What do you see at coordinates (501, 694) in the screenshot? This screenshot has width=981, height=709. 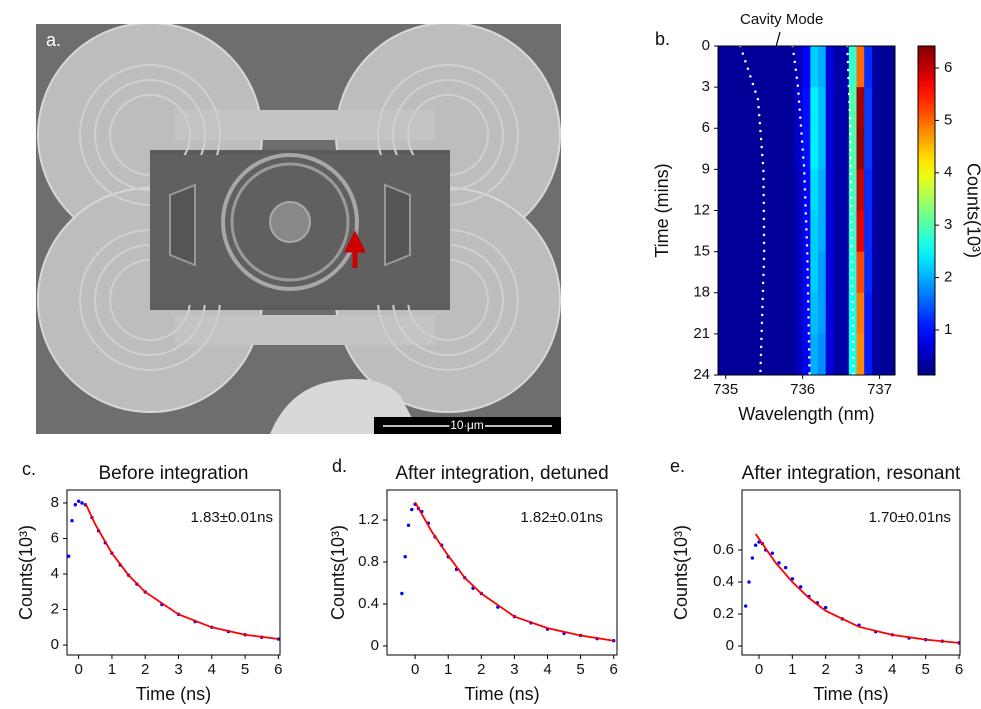 I see `x-axis-label: Time (ns)` at bounding box center [501, 694].